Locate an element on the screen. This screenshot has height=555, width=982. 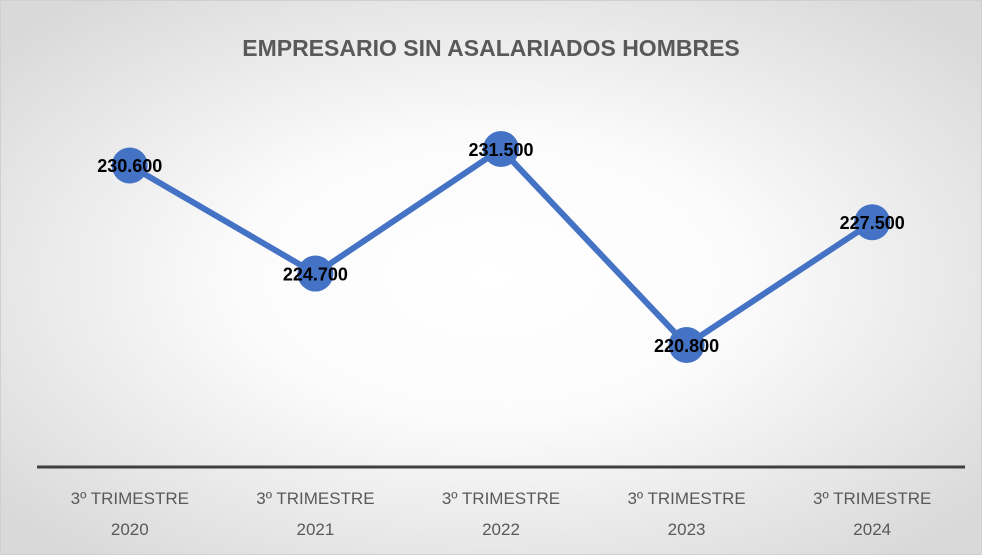
x-tick-label: 3º TRIMESTRE 2020 is located at coordinates (130, 514).